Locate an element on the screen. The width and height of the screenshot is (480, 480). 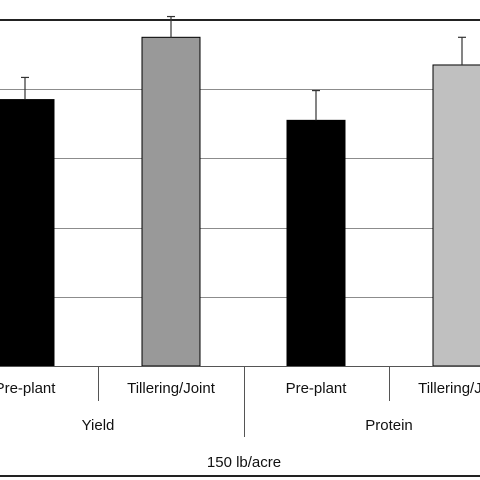
bar-yield-pre-plant is located at coordinates (27, 233).